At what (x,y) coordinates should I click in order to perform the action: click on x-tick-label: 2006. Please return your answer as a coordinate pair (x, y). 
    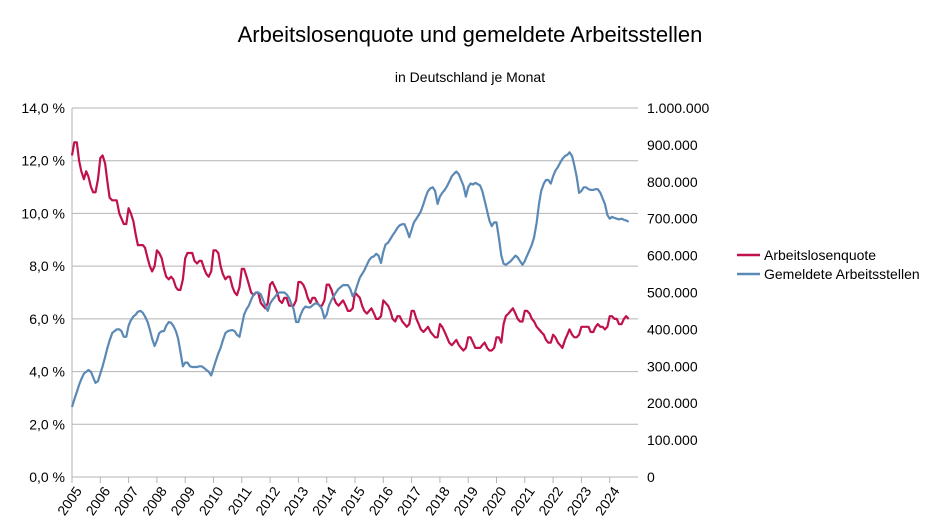
    Looking at the image, I should click on (97, 500).